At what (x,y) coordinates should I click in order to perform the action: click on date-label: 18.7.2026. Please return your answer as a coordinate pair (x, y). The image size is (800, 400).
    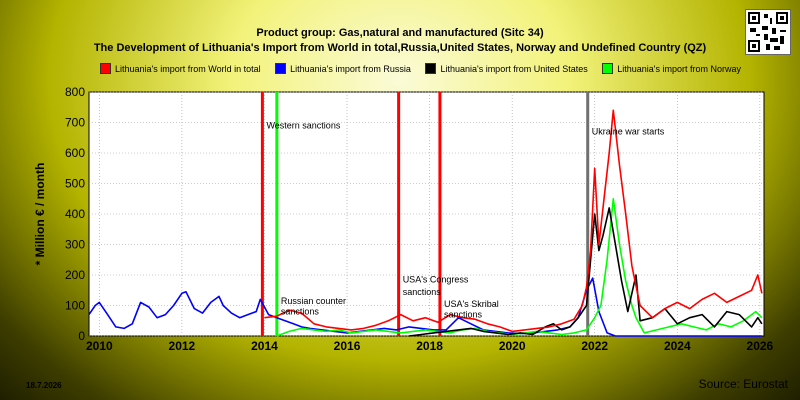
    Looking at the image, I should click on (44, 385).